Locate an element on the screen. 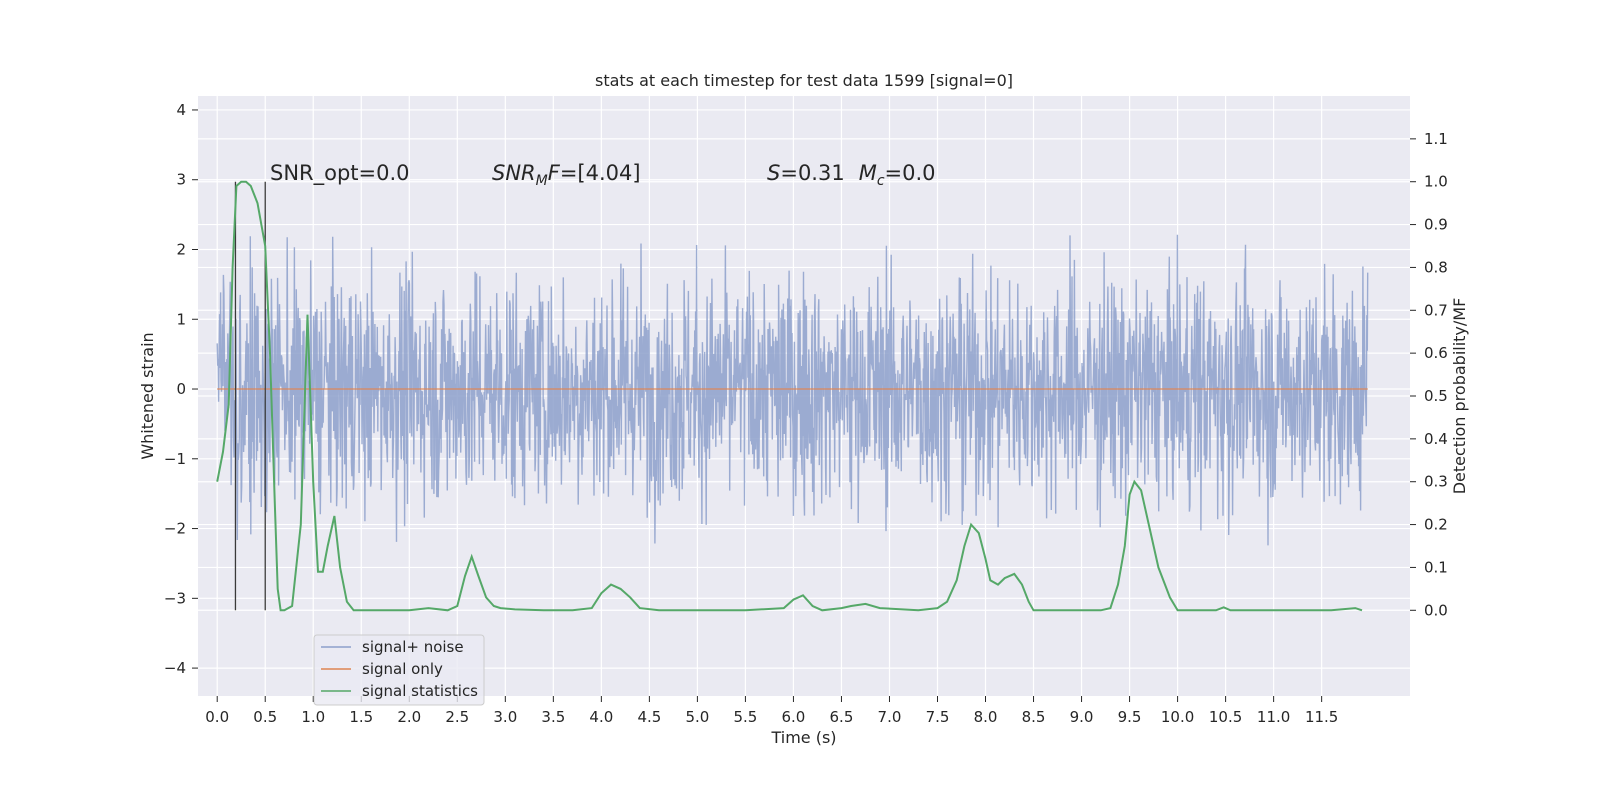  y-tick-label: 4 is located at coordinates (181, 110).